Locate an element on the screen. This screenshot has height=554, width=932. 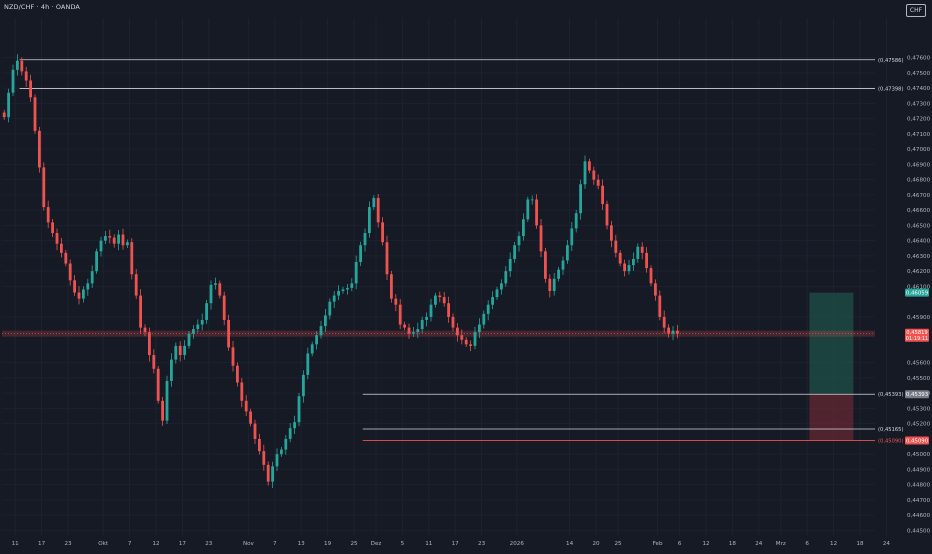
y-tick-label: 0,46800 is located at coordinates (919, 181).